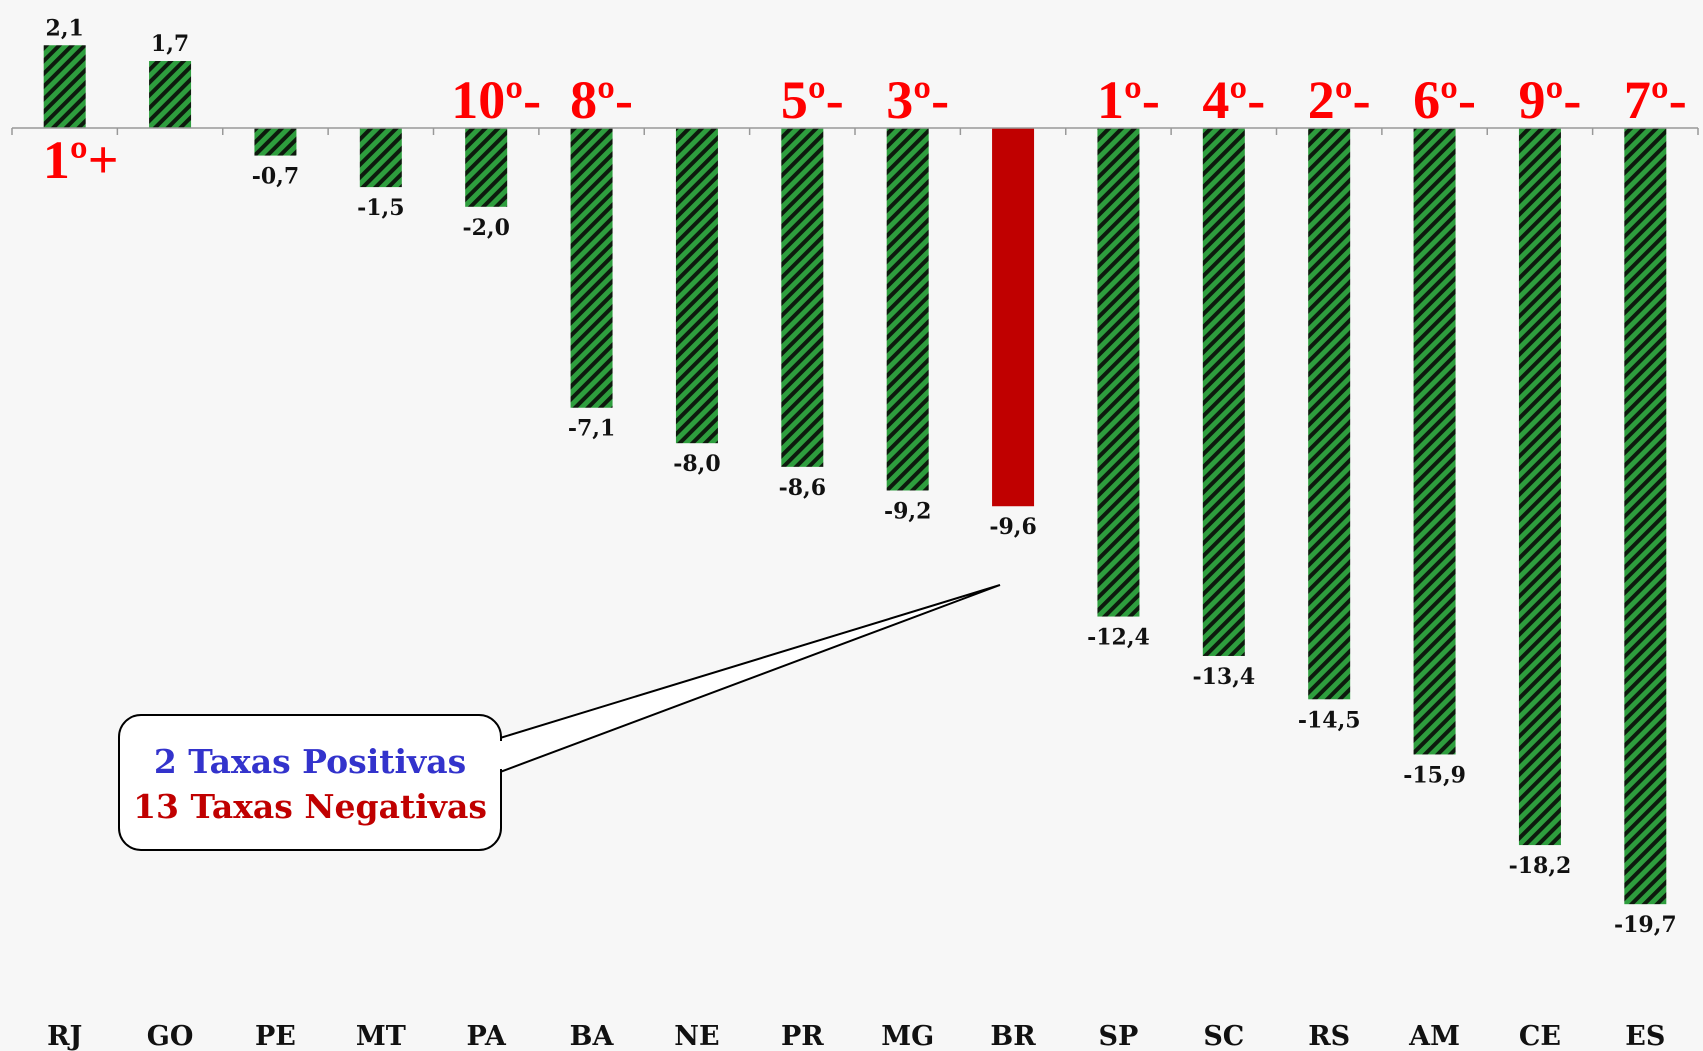 The width and height of the screenshot is (1703, 1051). Describe the element at coordinates (907, 1036) in the screenshot. I see `category-label-mg: MG` at that location.